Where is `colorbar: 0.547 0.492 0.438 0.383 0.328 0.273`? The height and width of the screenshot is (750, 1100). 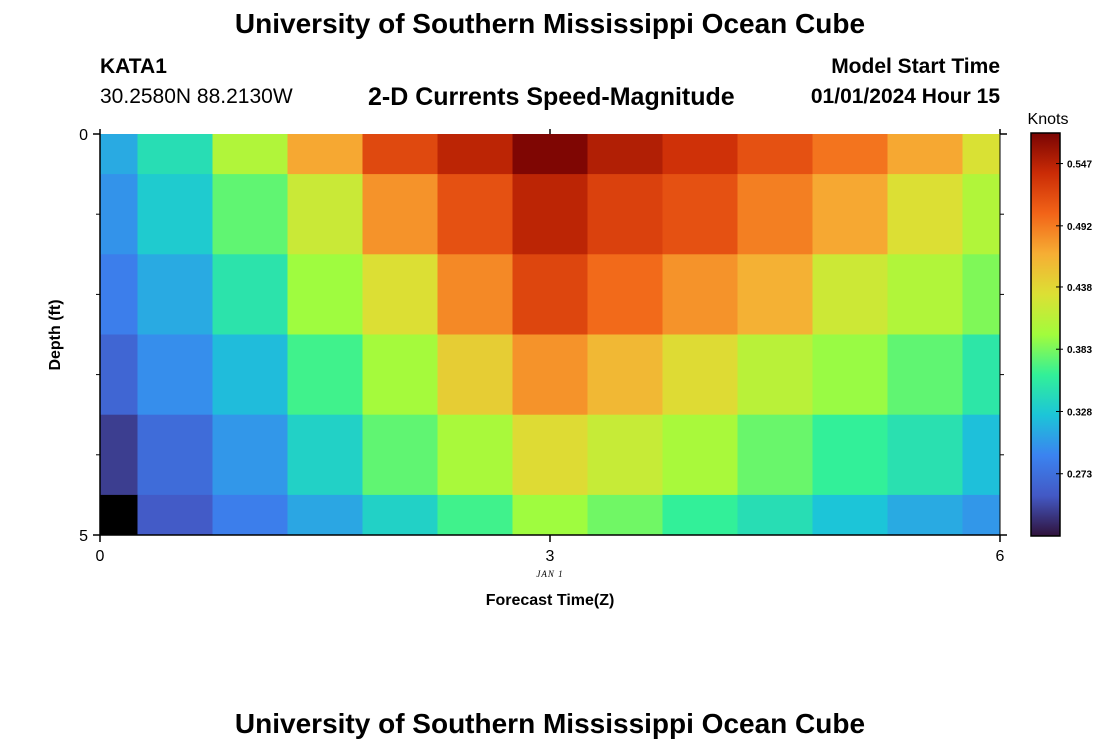
colorbar: 0.547 0.492 0.438 0.383 0.328 0.273 is located at coordinates (1061, 334).